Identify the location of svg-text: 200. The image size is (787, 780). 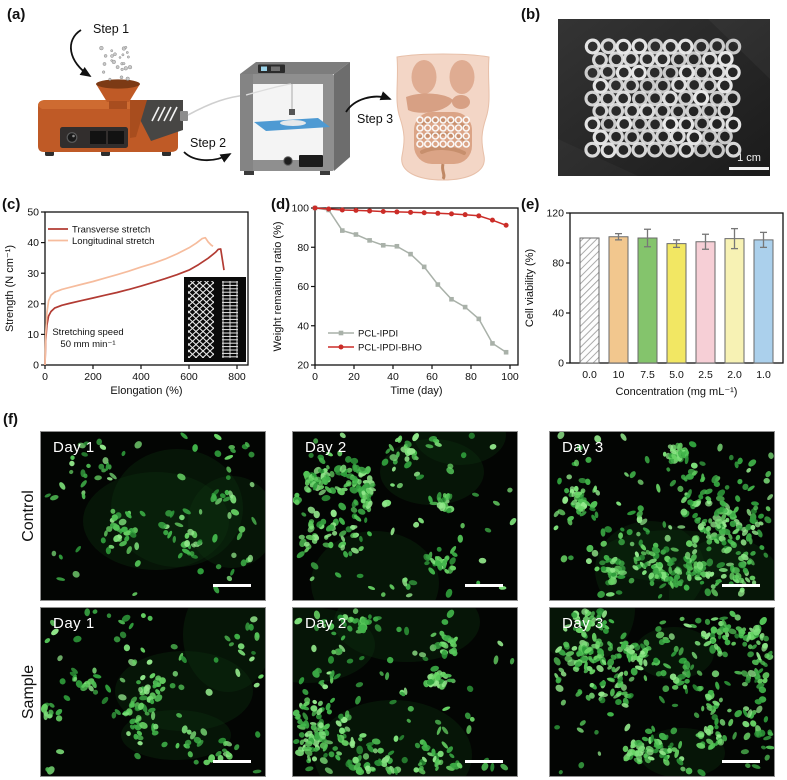
(93, 377).